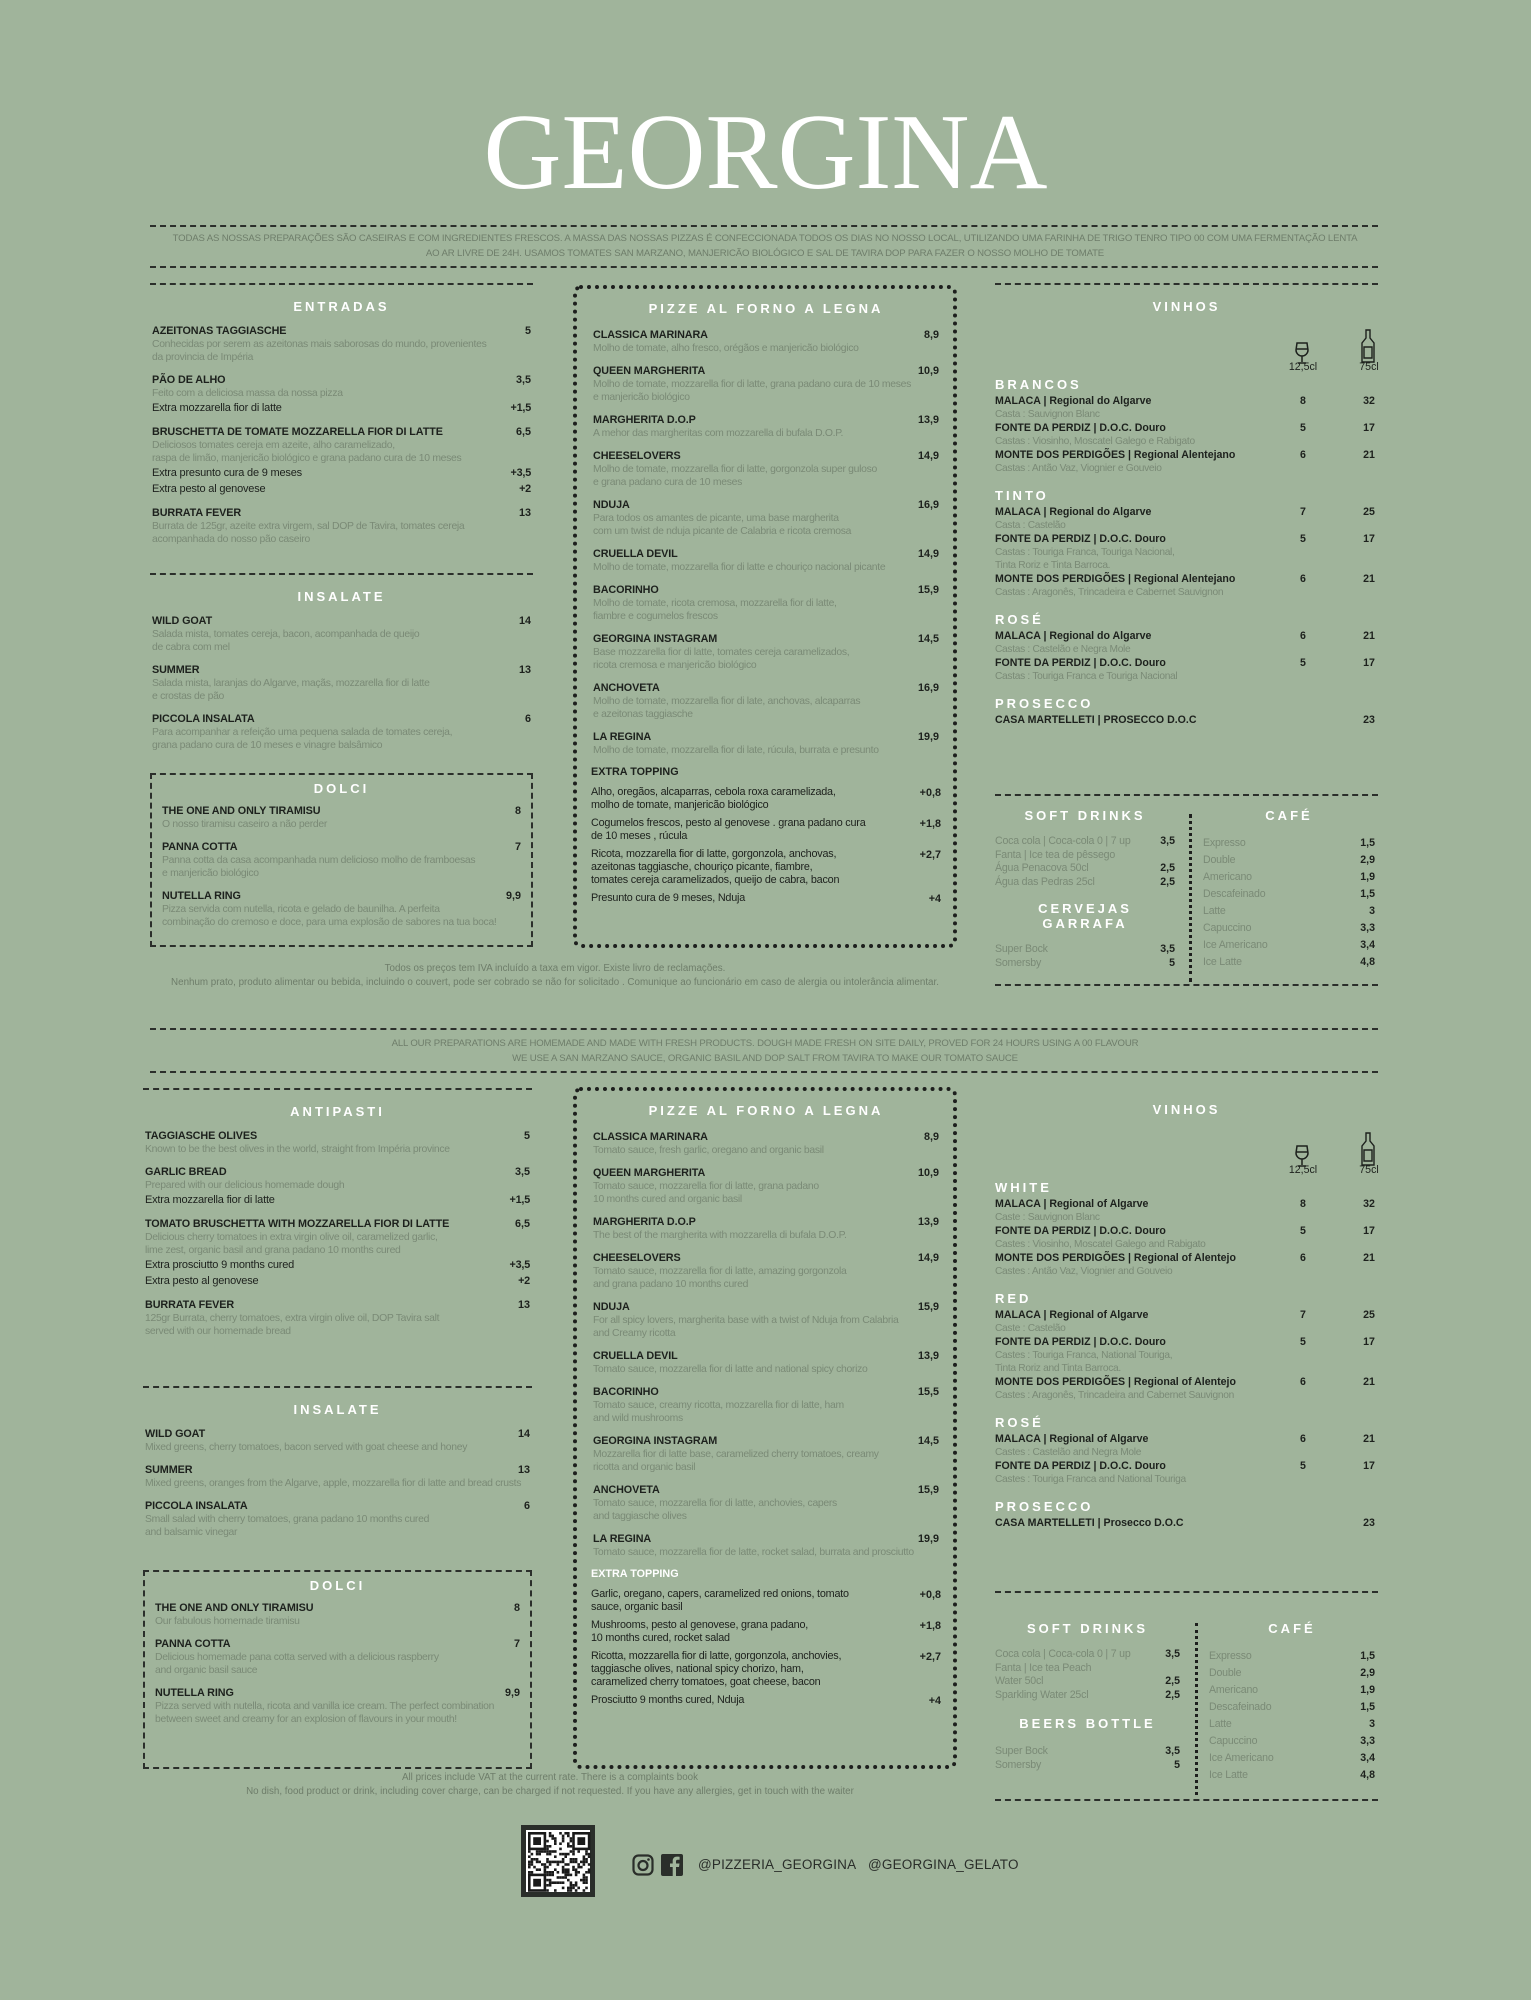 Image resolution: width=1531 pixels, height=2000 pixels. What do you see at coordinates (766, 335) in the screenshot?
I see `menu-item-header: CLASSICA MARINARA 8,9` at bounding box center [766, 335].